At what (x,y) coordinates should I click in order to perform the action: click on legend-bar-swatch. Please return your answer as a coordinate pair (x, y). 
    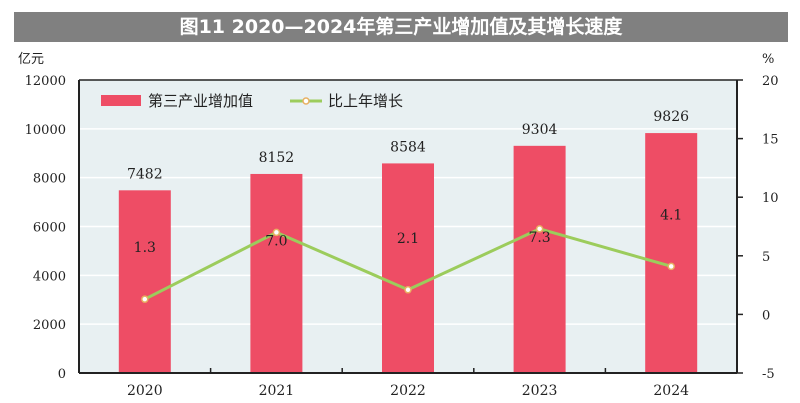
    Looking at the image, I should click on (121, 100).